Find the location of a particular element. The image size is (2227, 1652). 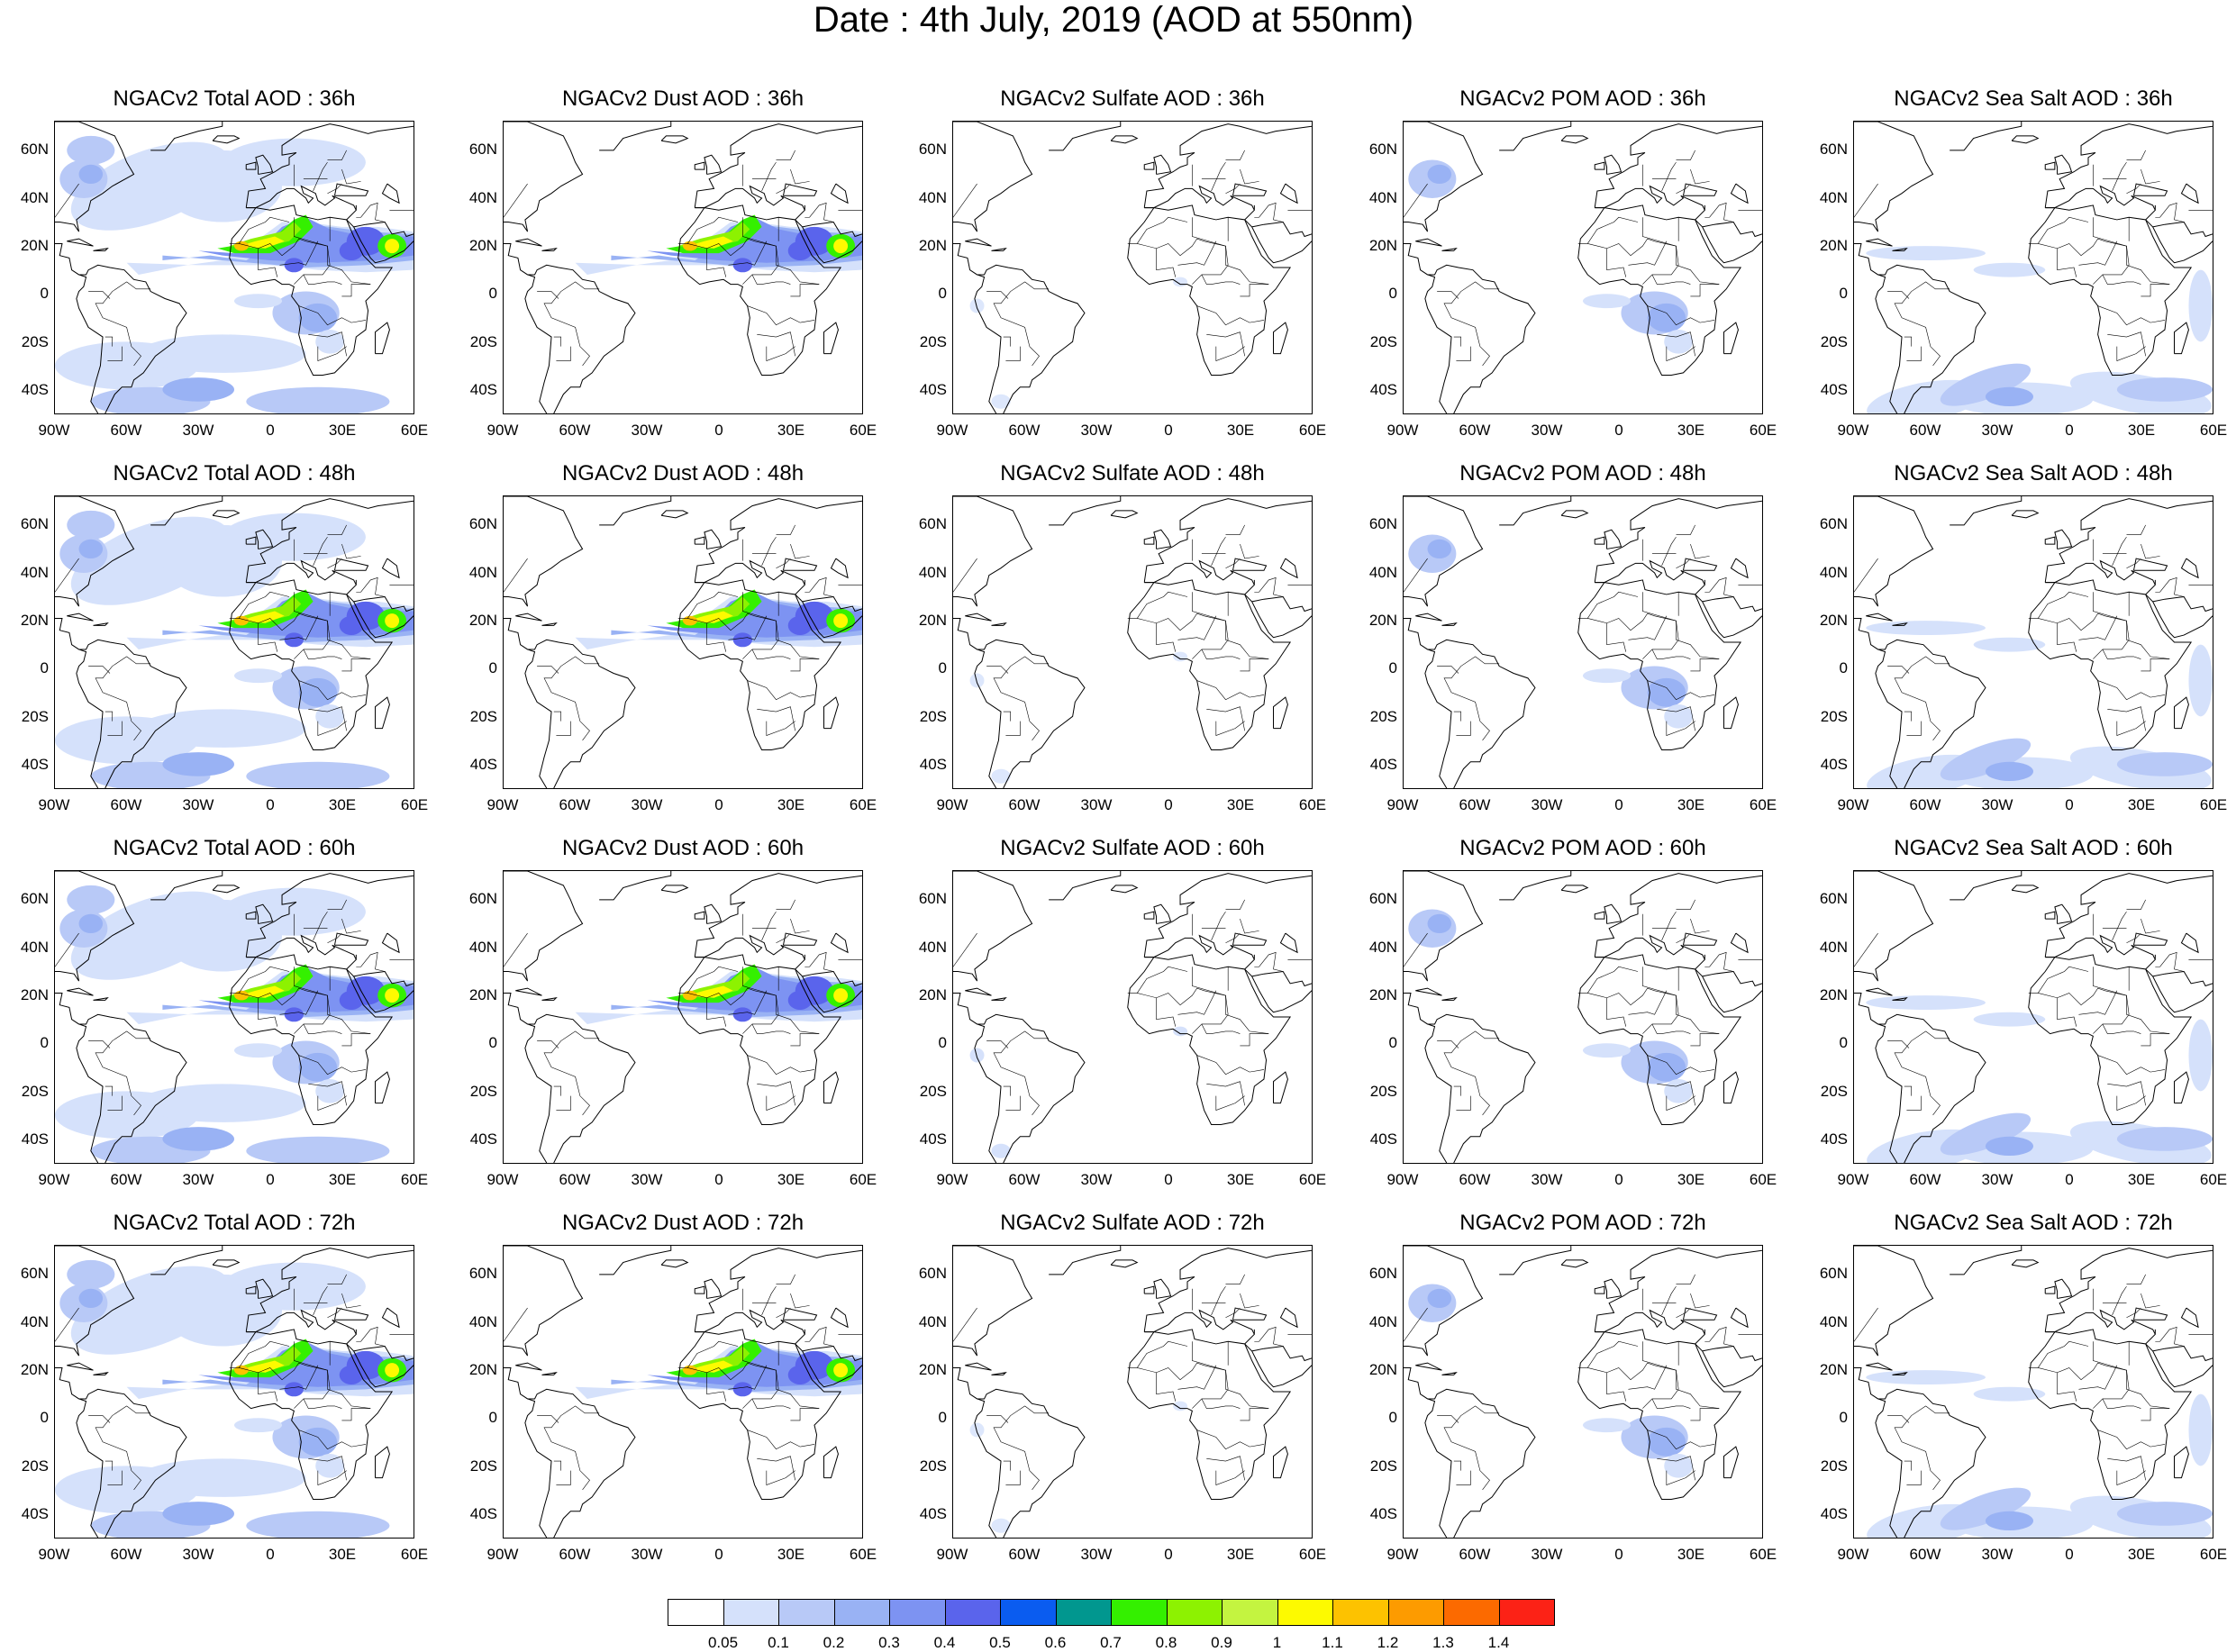

lon-tick-label: 30W is located at coordinates (647, 1179).